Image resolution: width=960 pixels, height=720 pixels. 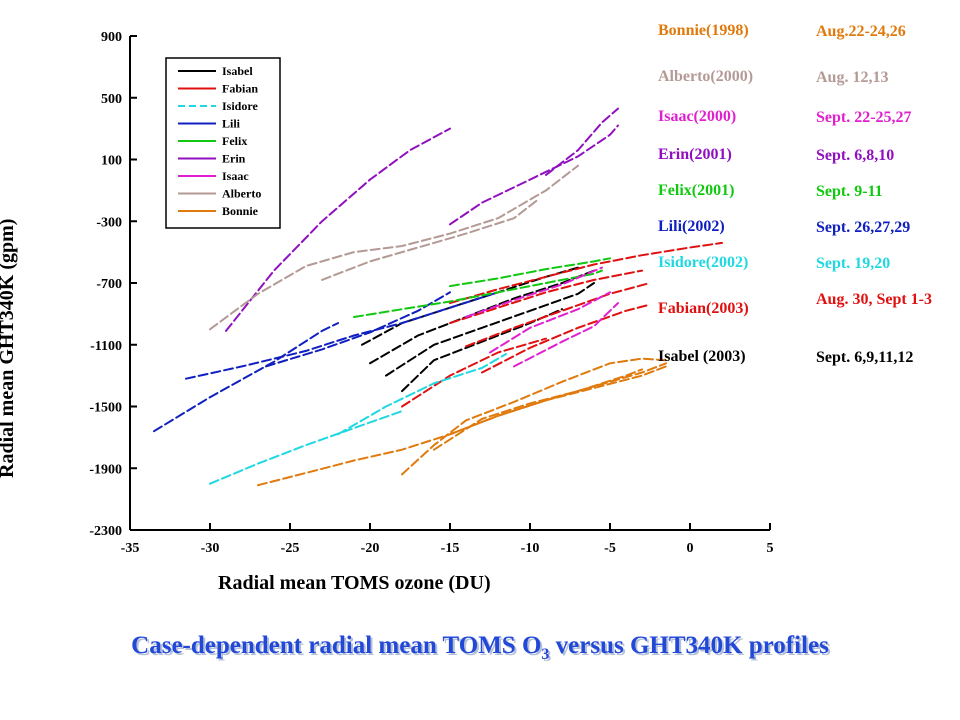 I want to click on legend-label: Lili, so click(x=231, y=124).